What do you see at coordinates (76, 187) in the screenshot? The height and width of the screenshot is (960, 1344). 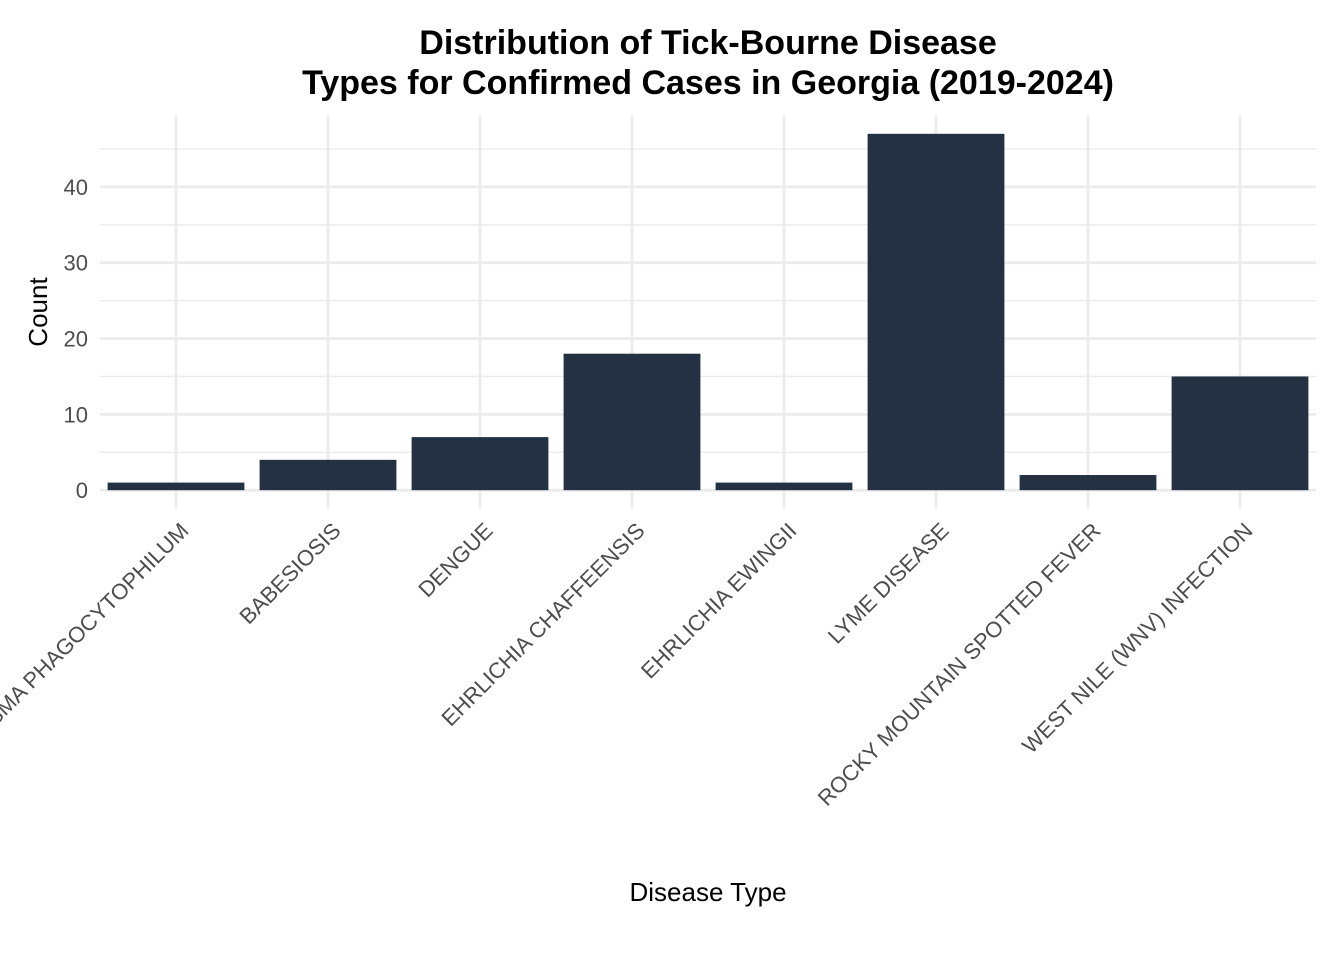 I see `y-tick-label: 40` at bounding box center [76, 187].